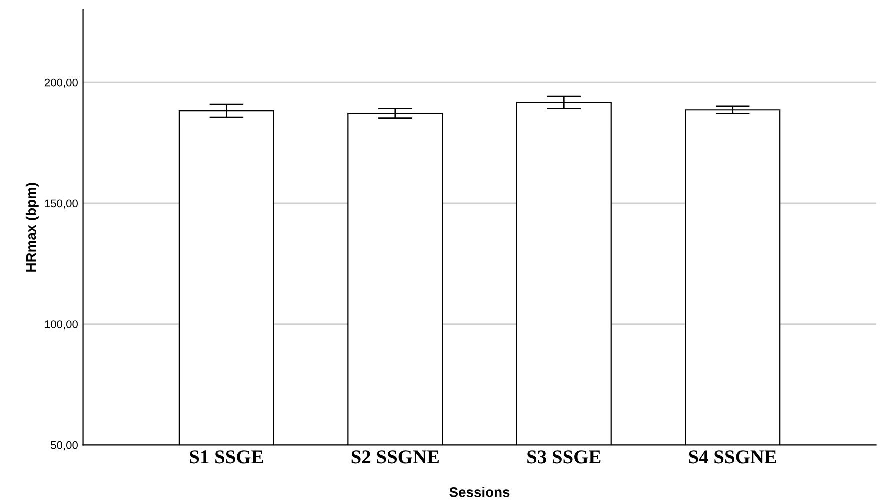 The width and height of the screenshot is (886, 503). I want to click on y-tick-label: 100,00, so click(61, 325).